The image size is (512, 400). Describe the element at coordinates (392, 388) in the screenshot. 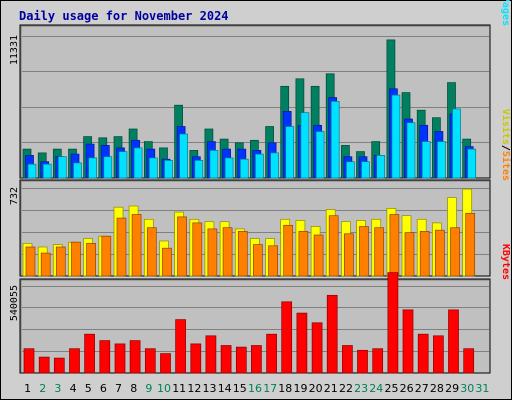

I see `day-label-25: 25` at that location.